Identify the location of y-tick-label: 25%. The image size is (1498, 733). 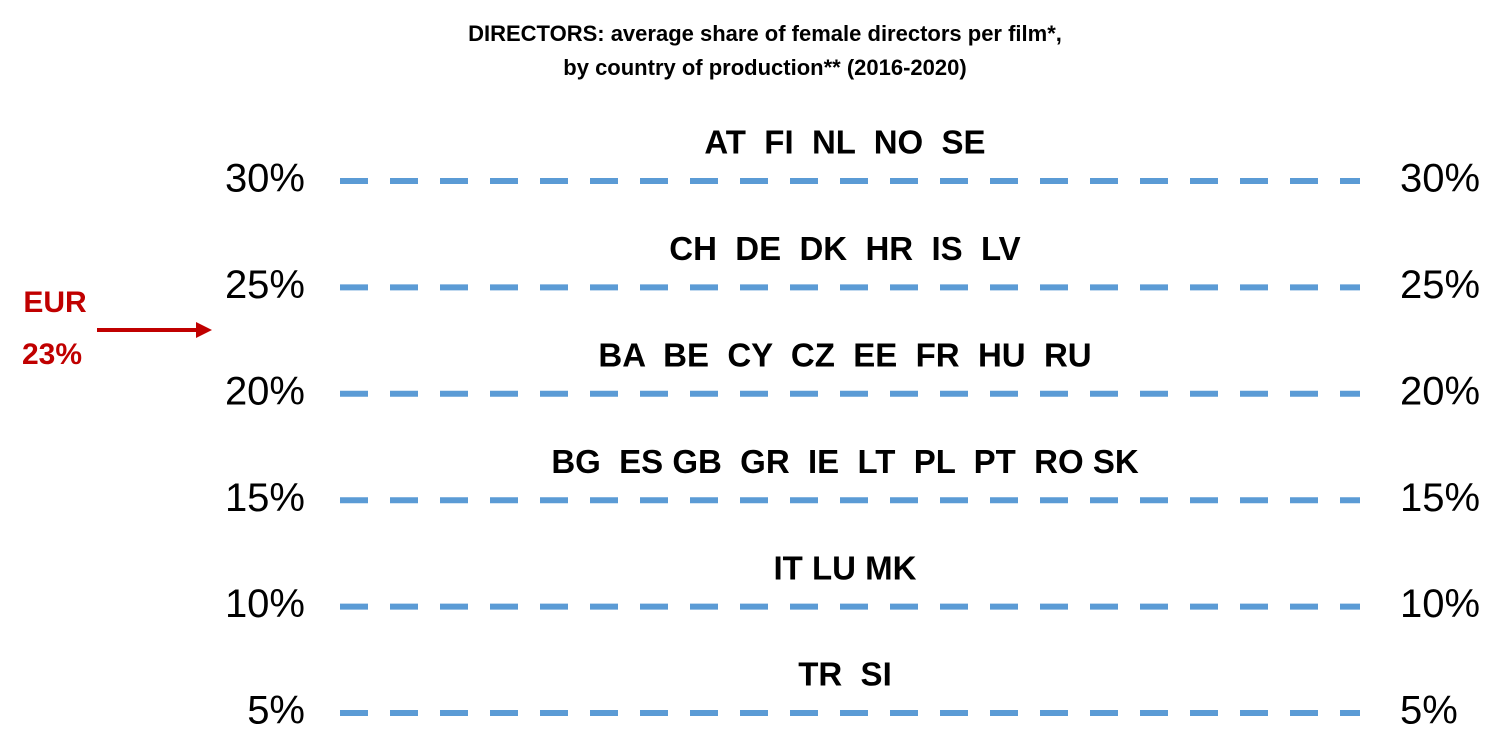
(265, 285).